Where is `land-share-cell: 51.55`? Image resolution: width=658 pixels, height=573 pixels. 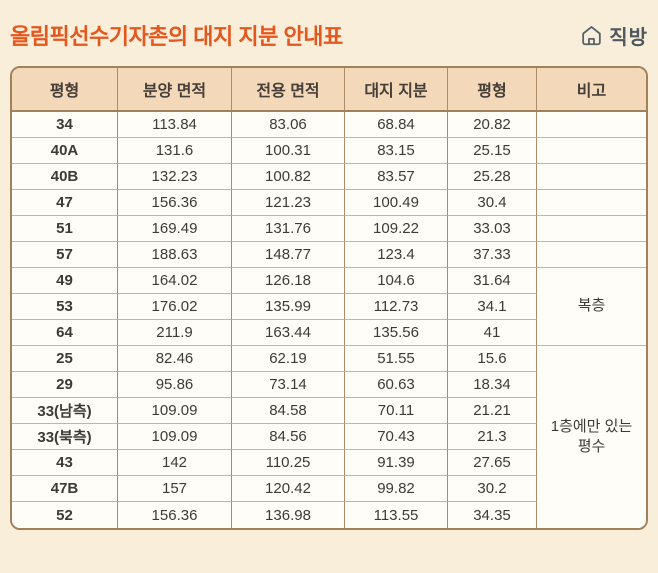
land-share-cell: 51.55 is located at coordinates (396, 359).